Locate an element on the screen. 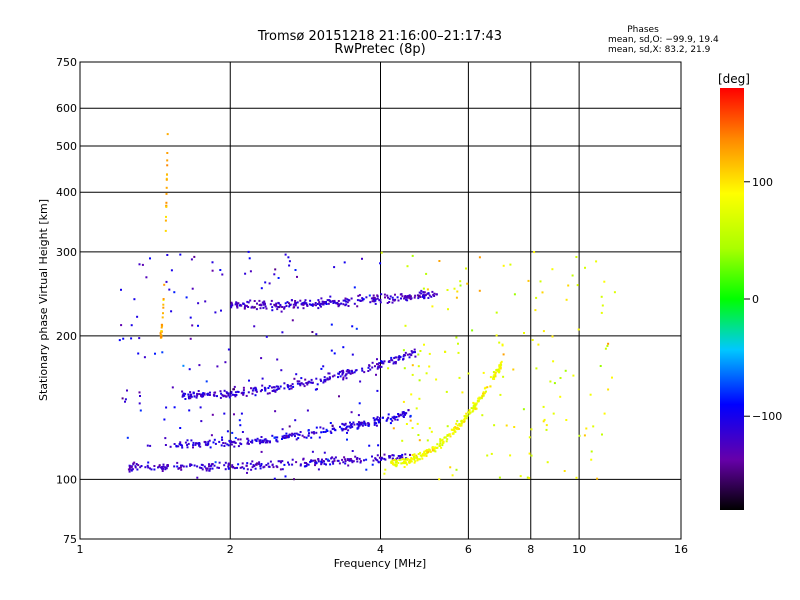 Image resolution: width=800 pixels, height=600 pixels. x-tick-label: 16 is located at coordinates (681, 549).